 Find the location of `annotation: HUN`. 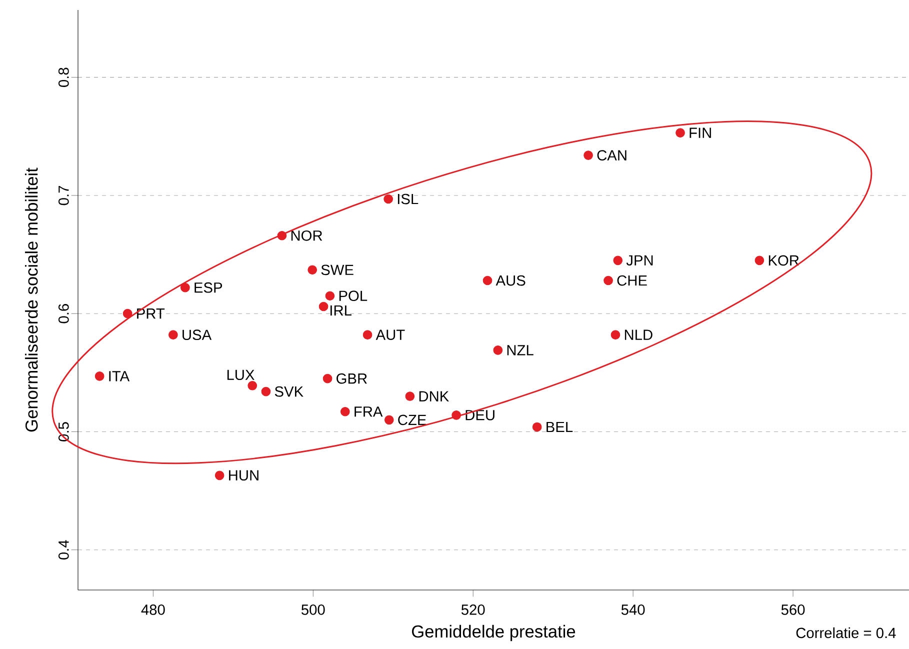

annotation: HUN is located at coordinates (243, 475).